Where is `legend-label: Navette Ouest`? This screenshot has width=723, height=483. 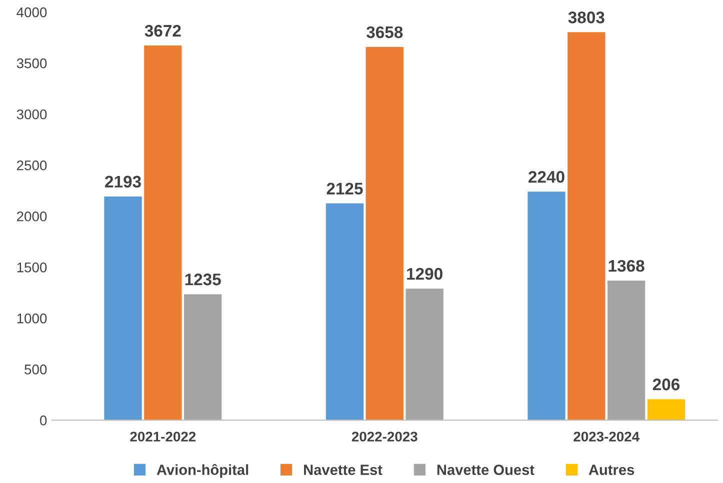 legend-label: Navette Ouest is located at coordinates (485, 469).